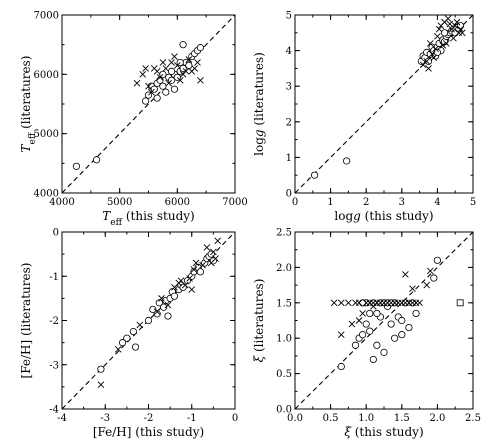  Describe the element at coordinates (259, 358) in the screenshot. I see `xi-ylabel-base: ξ` at that location.